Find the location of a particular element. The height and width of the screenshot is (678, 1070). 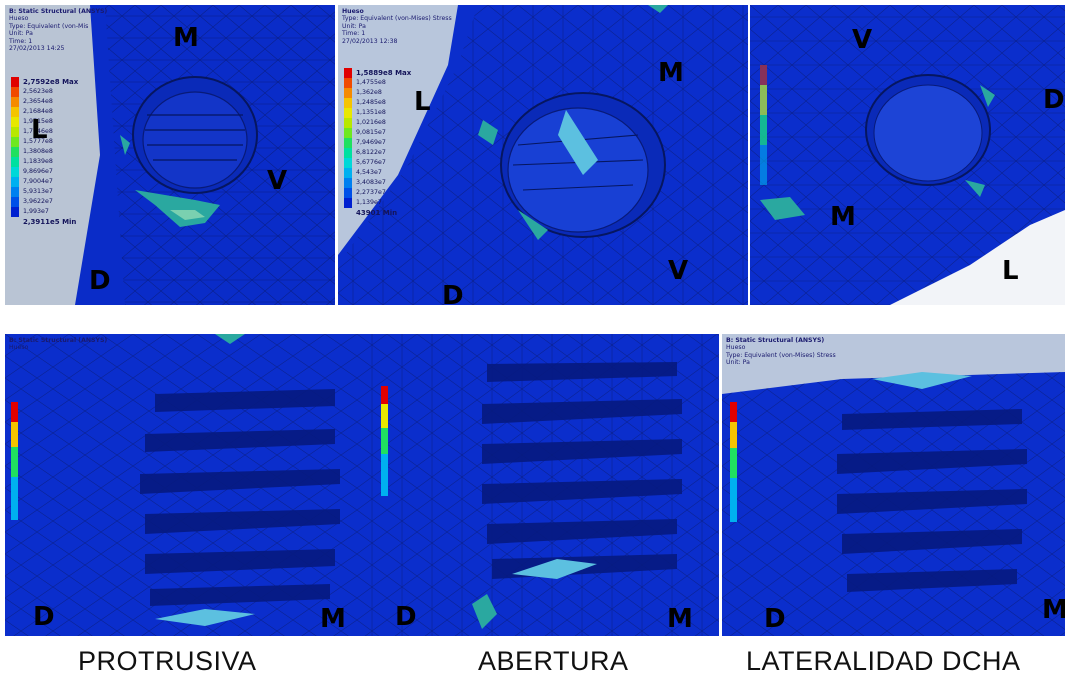

legend-value: 2,3654e8 is located at coordinates (38, 101).